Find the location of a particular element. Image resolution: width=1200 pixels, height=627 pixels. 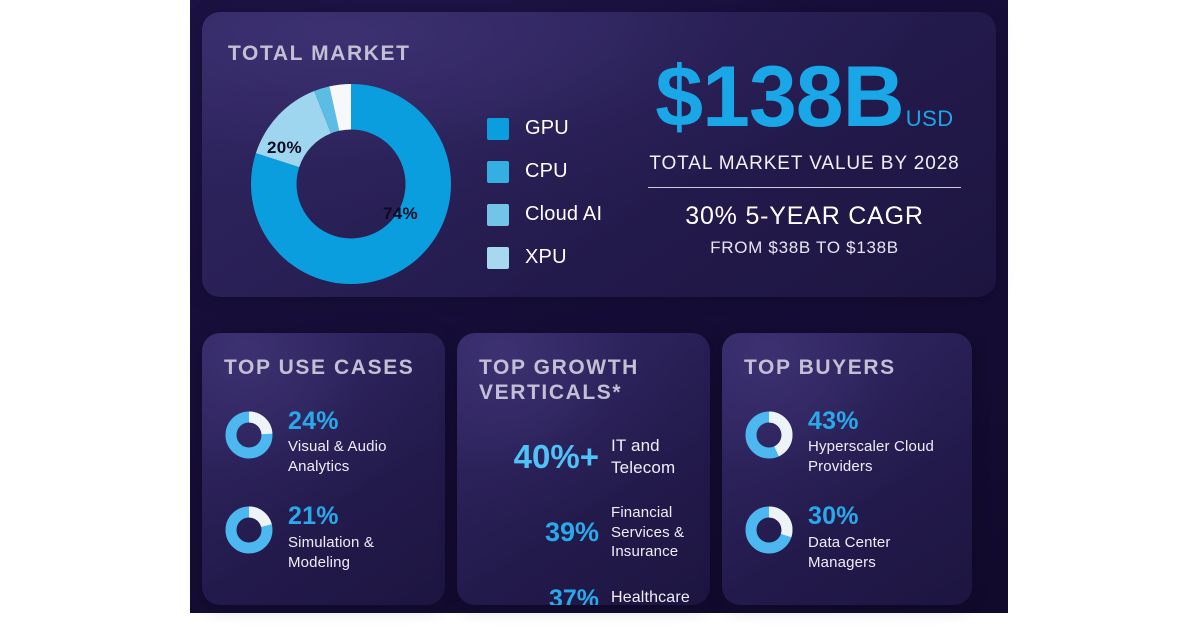

legend-item-cloud-ai: Cloud AI is located at coordinates (544, 214).